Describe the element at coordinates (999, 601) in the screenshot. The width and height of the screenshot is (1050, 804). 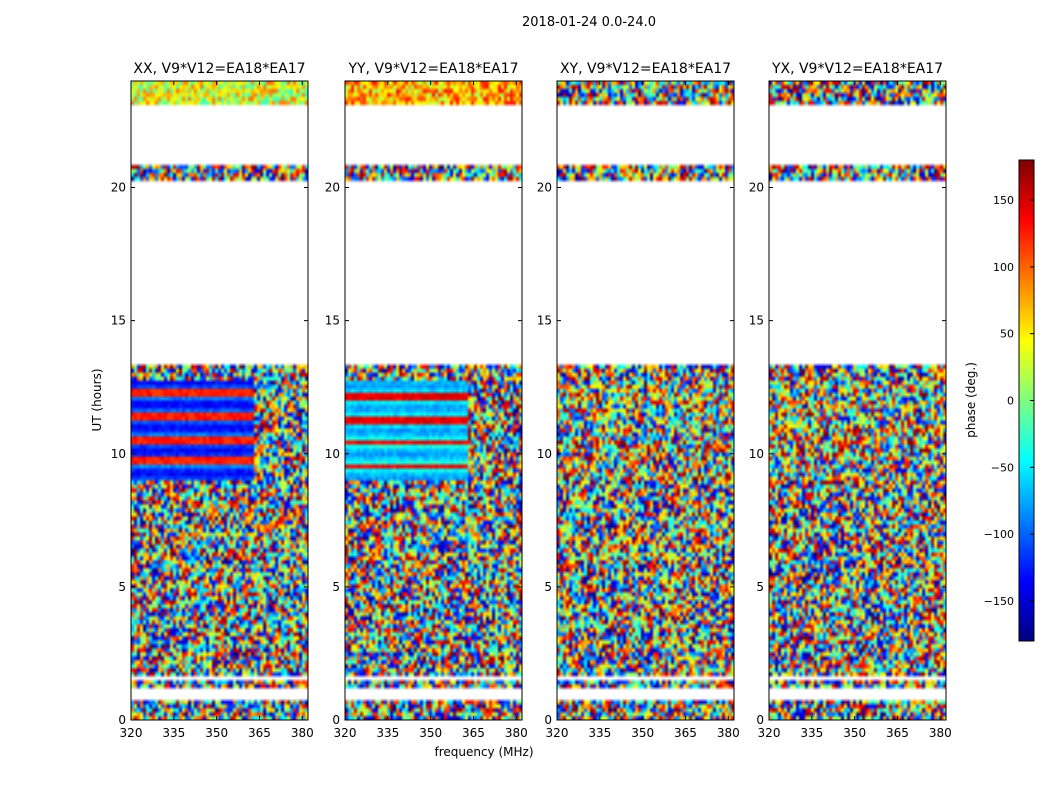
I see `colorbar-tick-label: −150` at that location.